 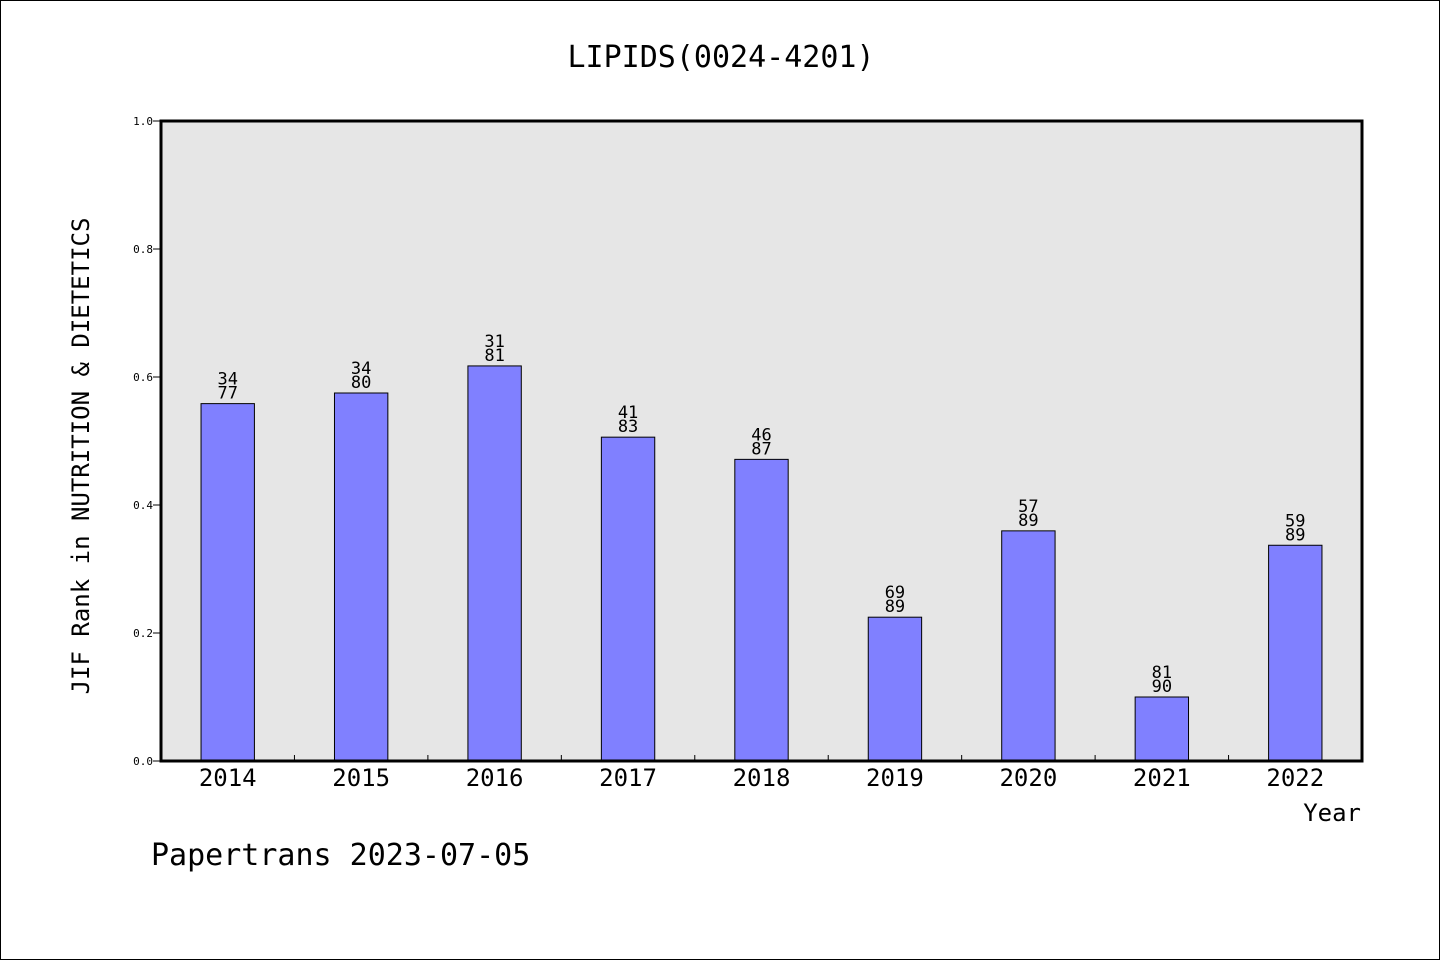 I want to click on bar-label-rank: 57, so click(x=1028, y=507).